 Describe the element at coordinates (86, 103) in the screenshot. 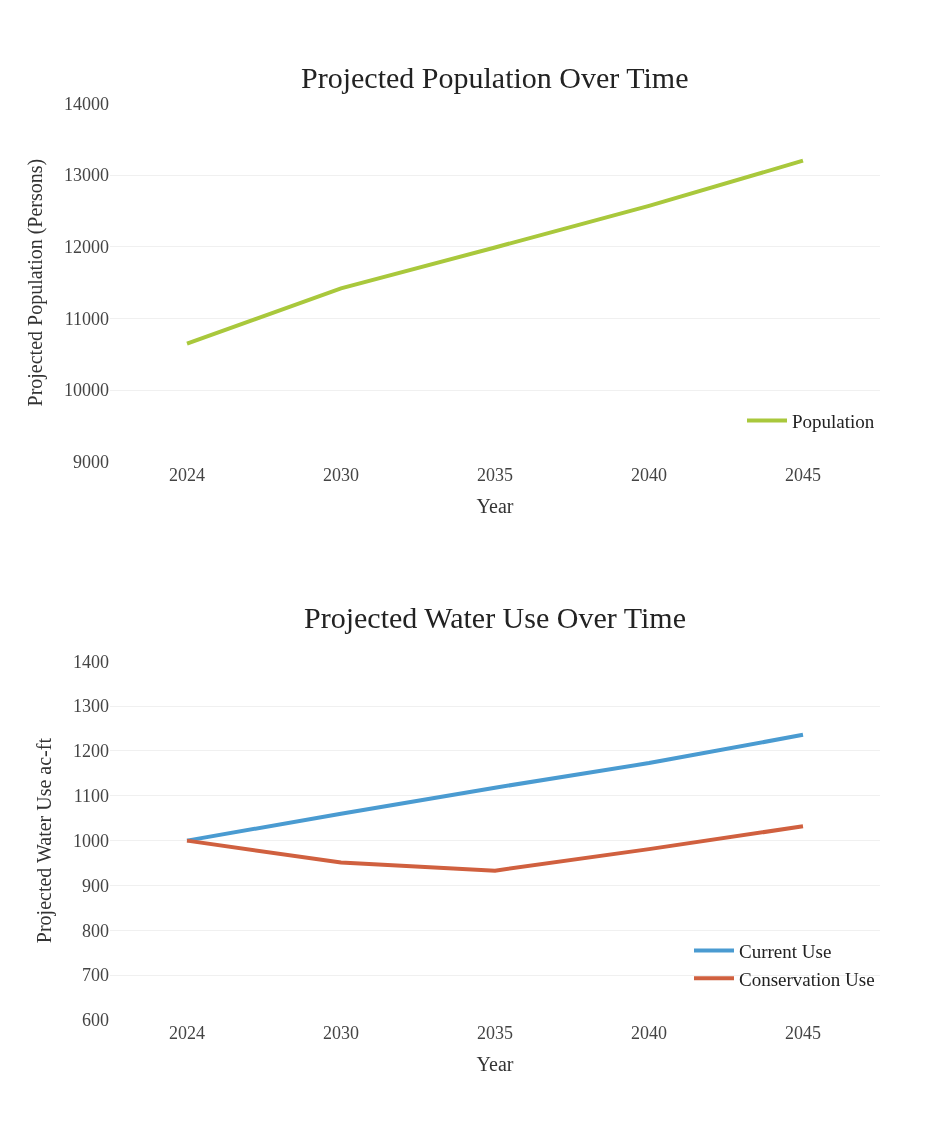

I see `y-tick-label: 14000` at that location.